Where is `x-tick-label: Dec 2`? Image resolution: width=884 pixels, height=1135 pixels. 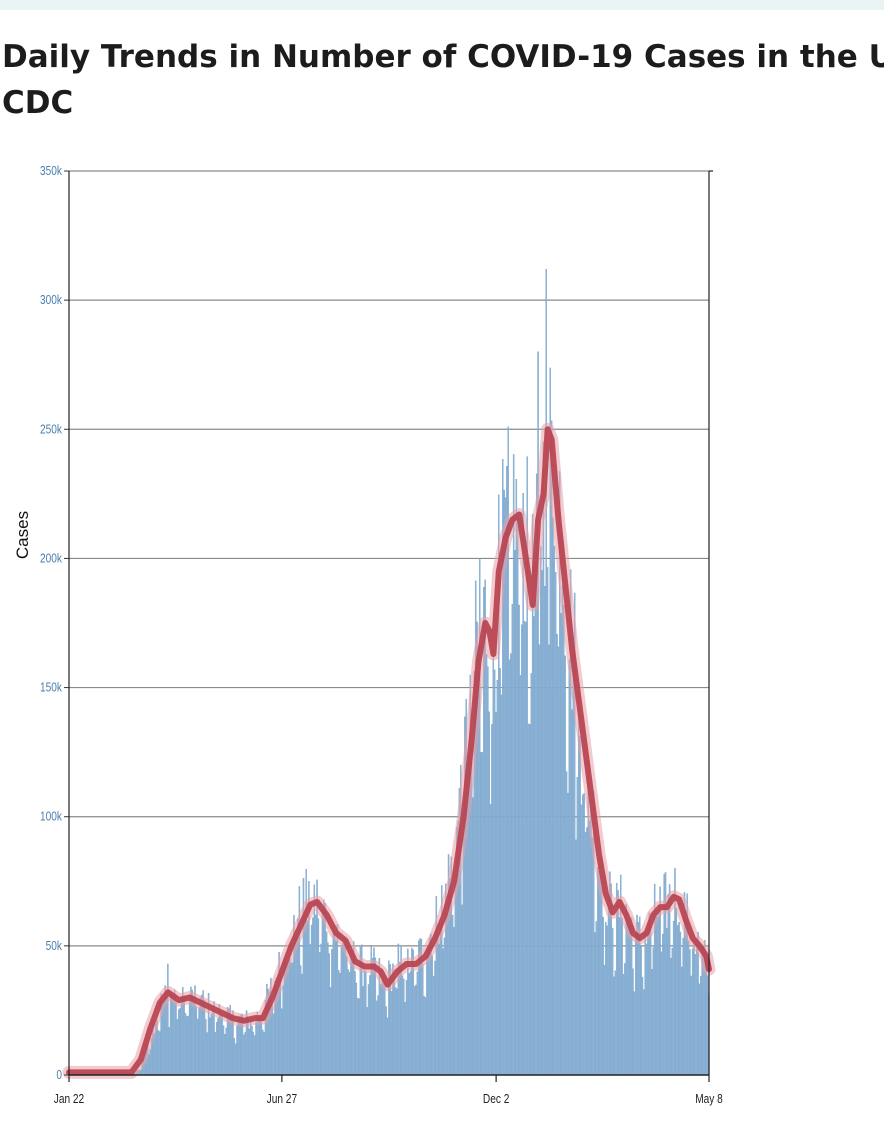
x-tick-label: Dec 2 is located at coordinates (496, 1099).